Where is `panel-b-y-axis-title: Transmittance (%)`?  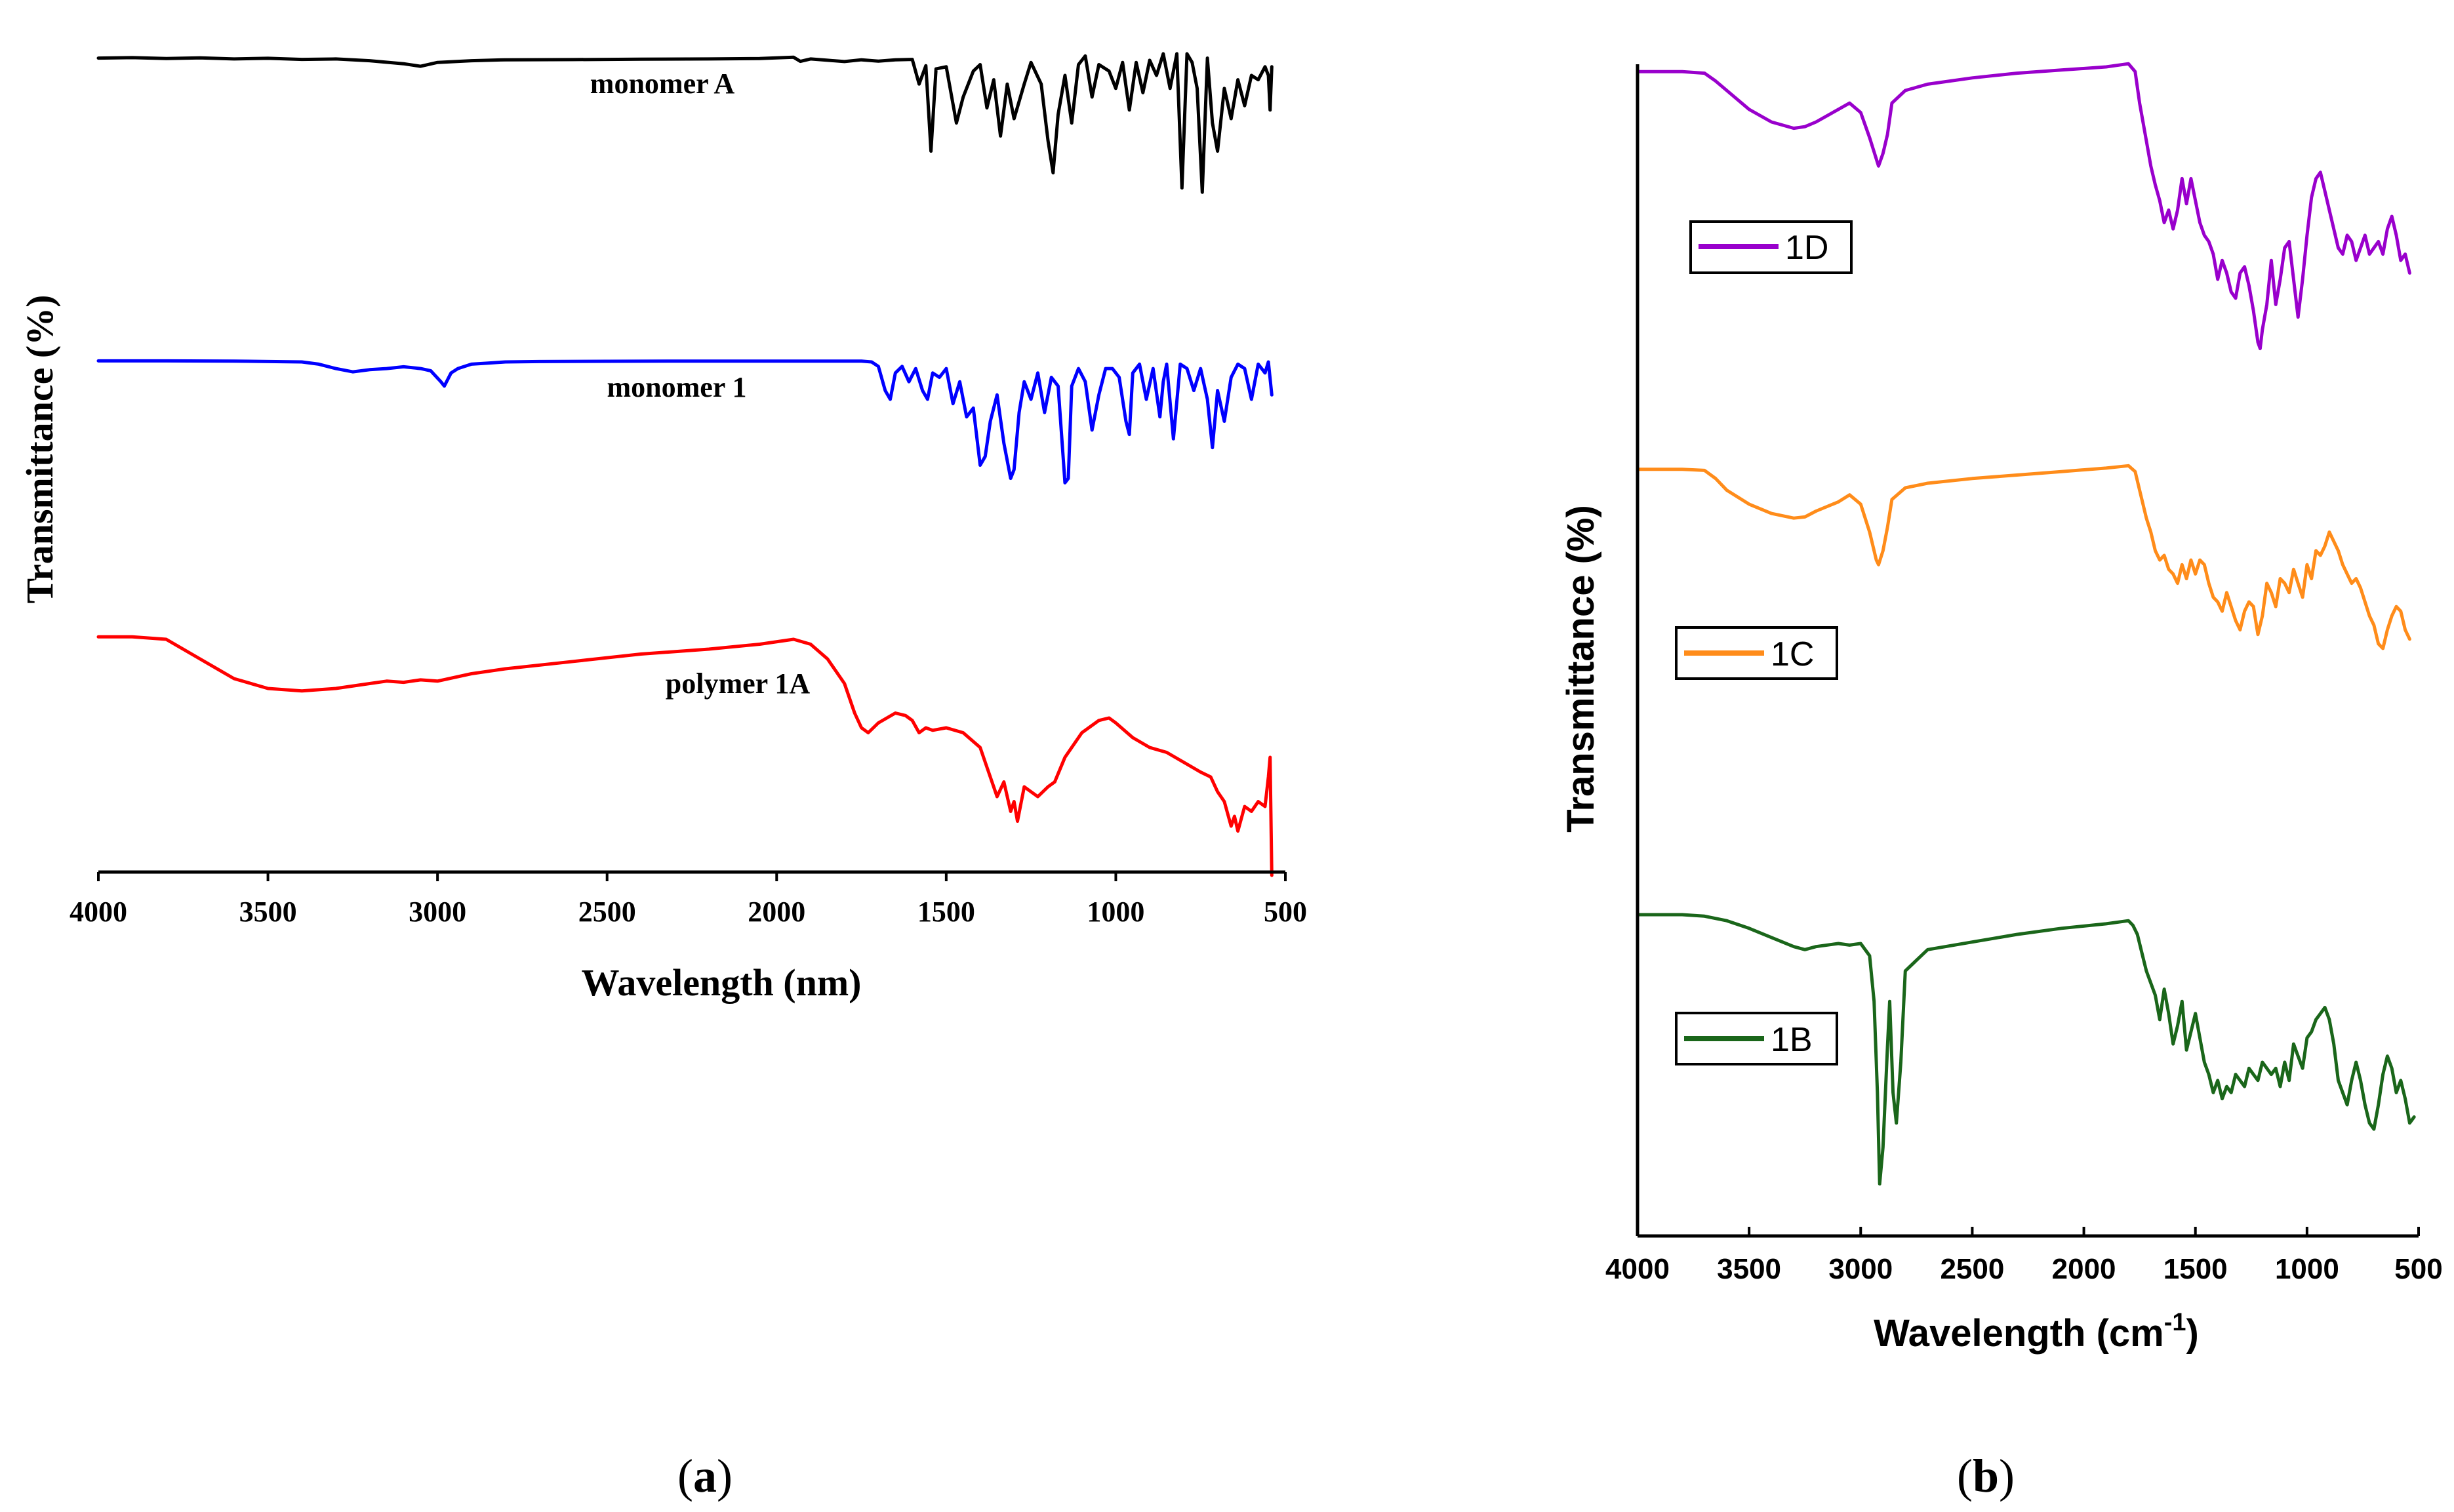 panel-b-y-axis-title: Transmittance (%) is located at coordinates (1581, 669).